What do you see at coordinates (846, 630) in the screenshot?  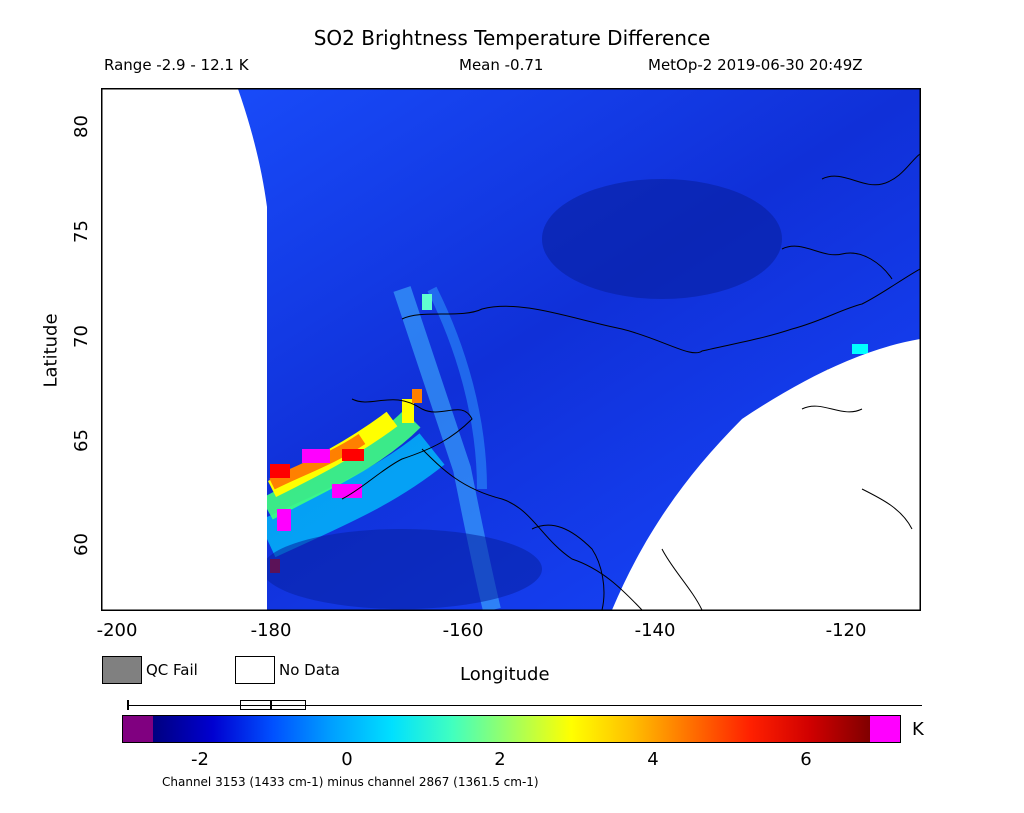 I see `x-tick-label: -120` at bounding box center [846, 630].